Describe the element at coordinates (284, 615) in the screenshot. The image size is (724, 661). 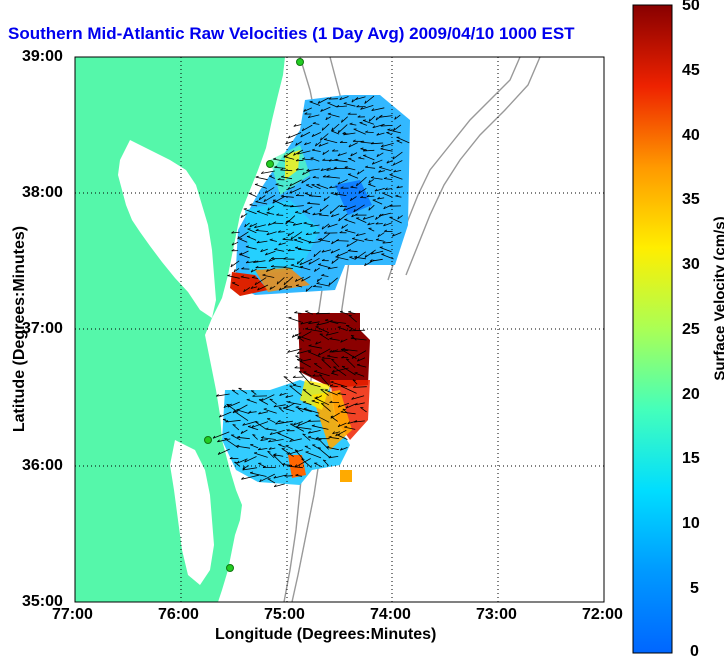
I see `x-tick-label: 75:00` at that location.